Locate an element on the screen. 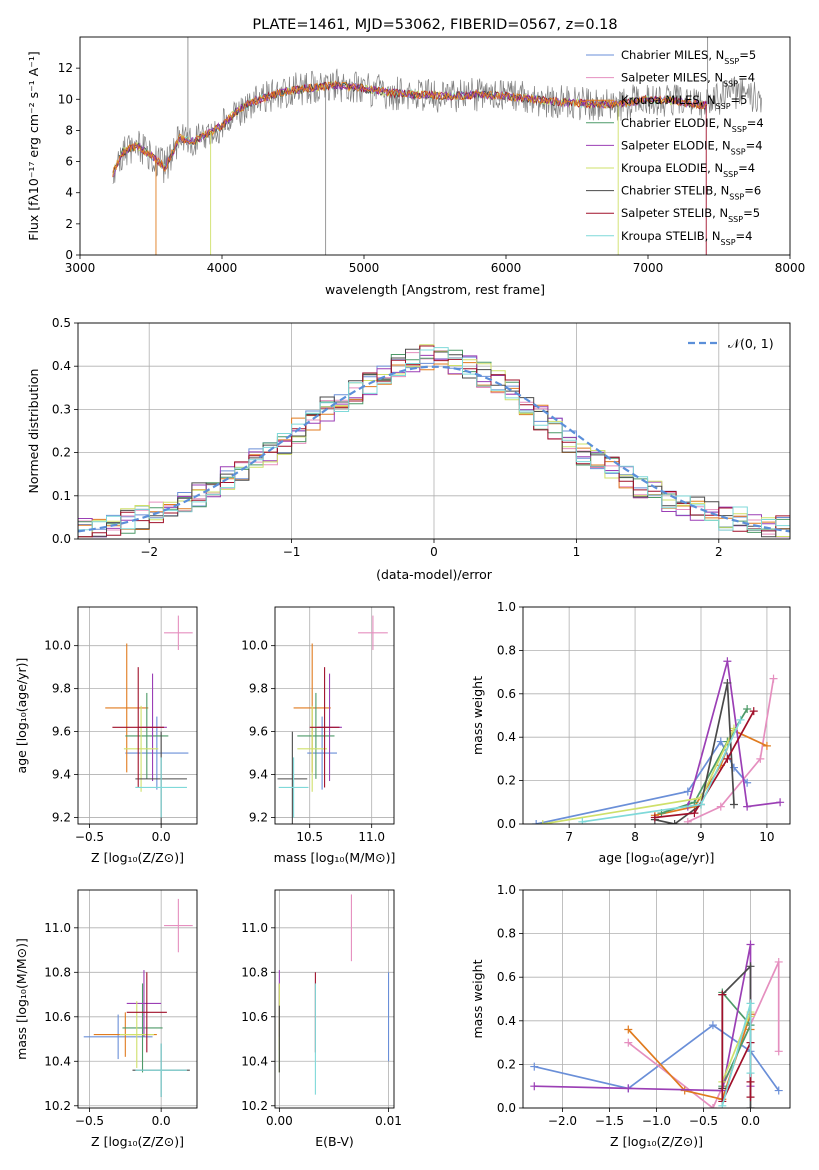 Image resolution: width=819 pixels, height=1170 pixels. legend-label: Salpeter MILES, NSSP=4 is located at coordinates (688, 80).